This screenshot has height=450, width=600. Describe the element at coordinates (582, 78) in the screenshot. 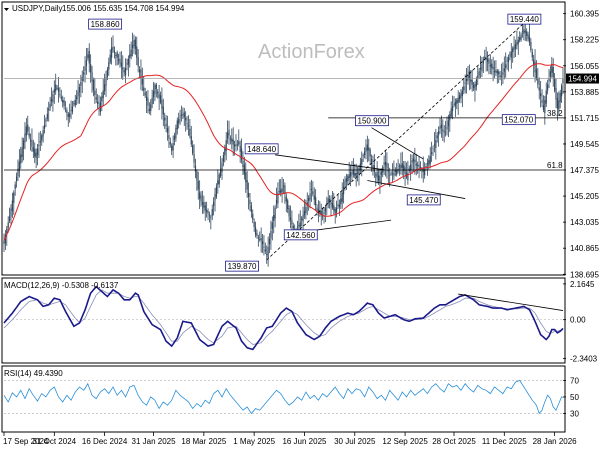

I see `last-price-badge` at that location.